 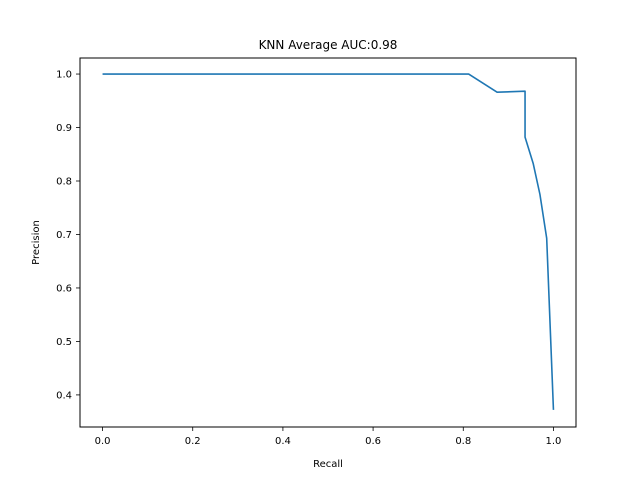 What do you see at coordinates (554, 441) in the screenshot?
I see `x-tick-label: 1.0` at bounding box center [554, 441].